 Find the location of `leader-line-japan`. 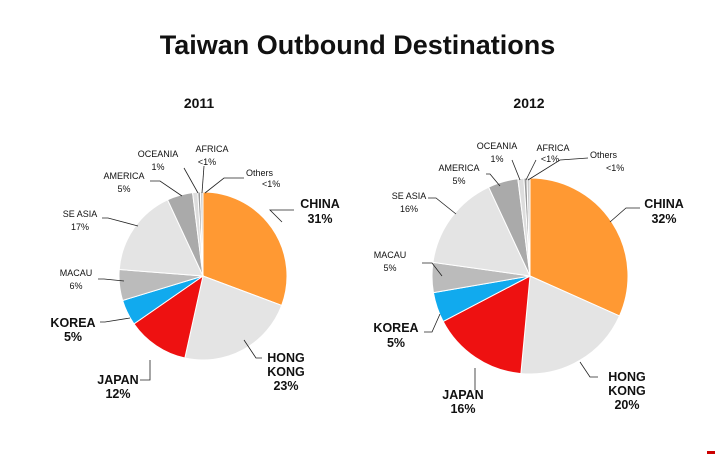

leader-line-japan is located at coordinates (145, 370).